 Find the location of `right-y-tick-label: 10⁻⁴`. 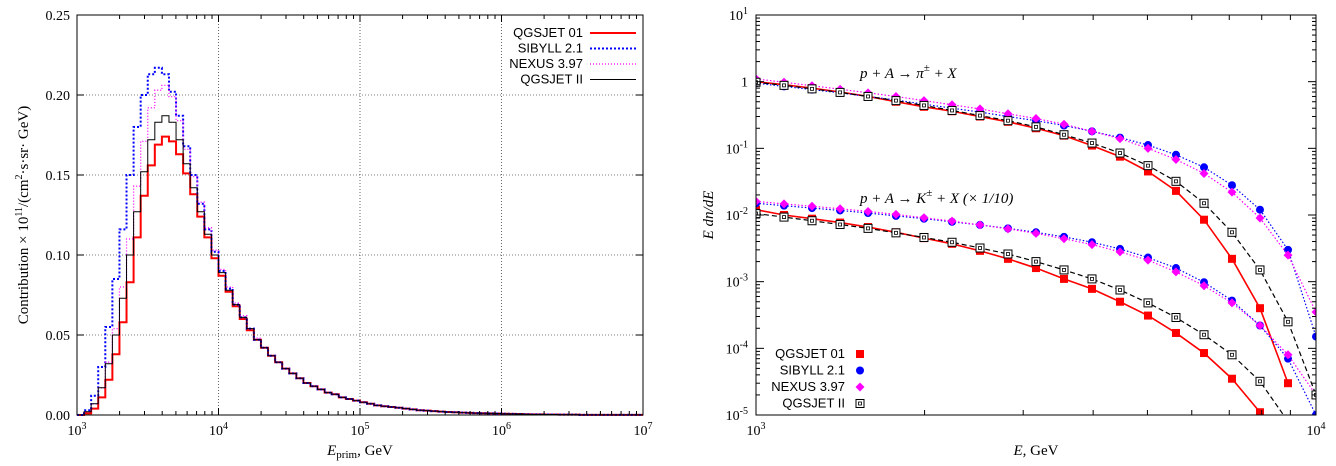

right-y-tick-label: 10⁻⁴ is located at coordinates (737, 348).